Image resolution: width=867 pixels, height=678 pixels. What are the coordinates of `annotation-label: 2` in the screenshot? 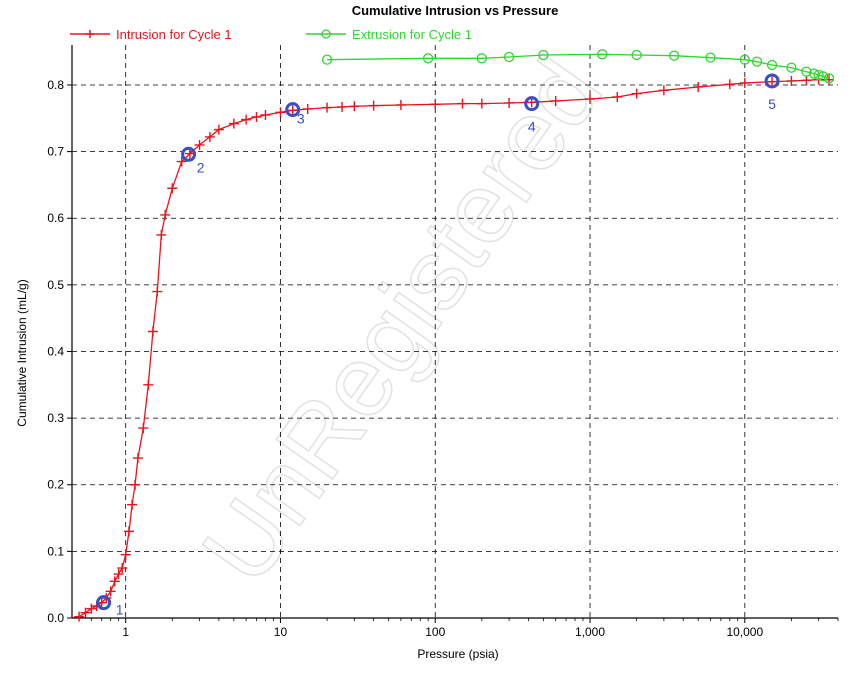 It's located at (201, 167).